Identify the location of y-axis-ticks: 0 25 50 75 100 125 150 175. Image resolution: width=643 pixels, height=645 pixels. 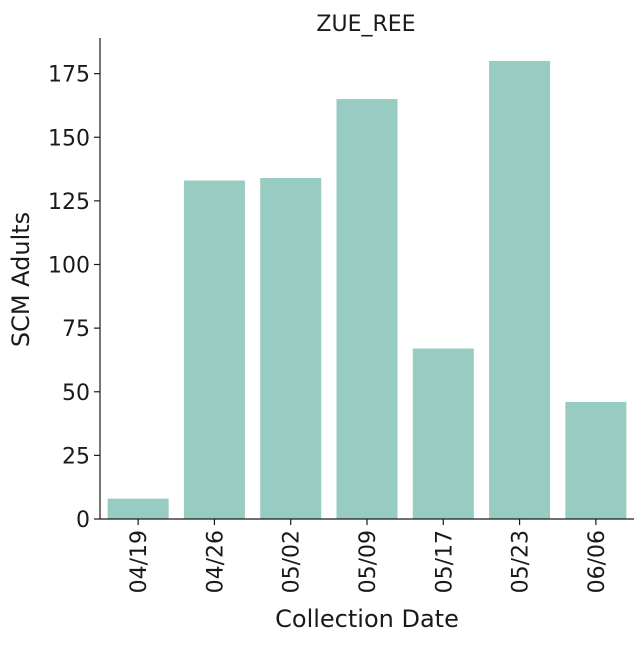
(74, 298).